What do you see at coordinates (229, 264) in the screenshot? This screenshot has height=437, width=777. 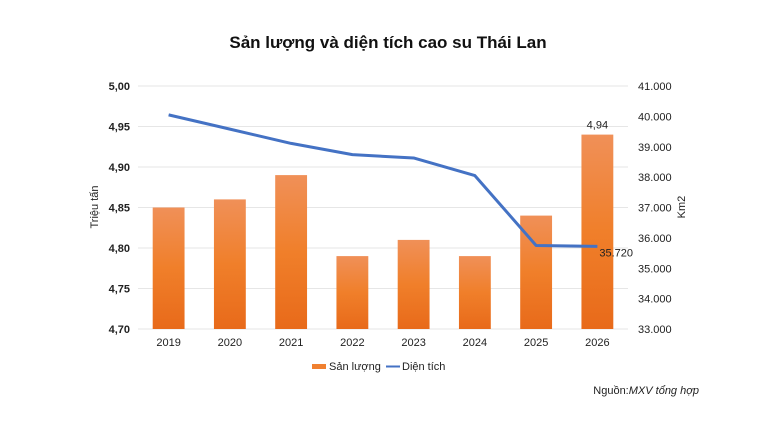 I see `bar-2020` at bounding box center [229, 264].